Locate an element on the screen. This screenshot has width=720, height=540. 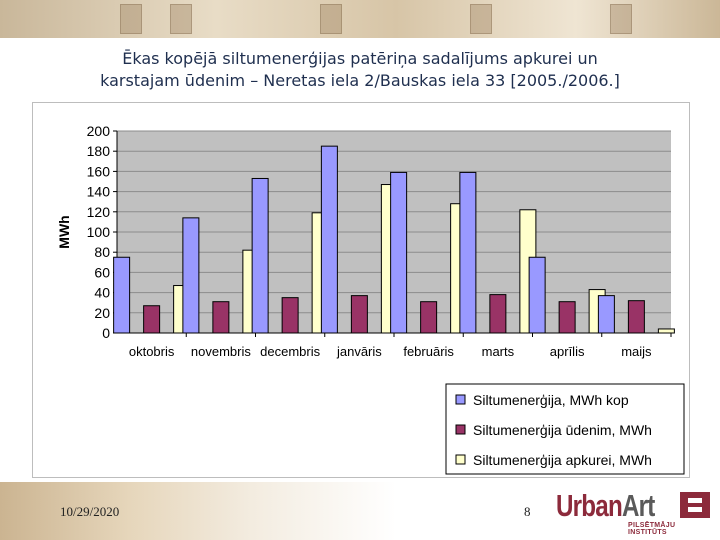
legend-label: Siltumenerģija ūdenim, MWh is located at coordinates (562, 430).